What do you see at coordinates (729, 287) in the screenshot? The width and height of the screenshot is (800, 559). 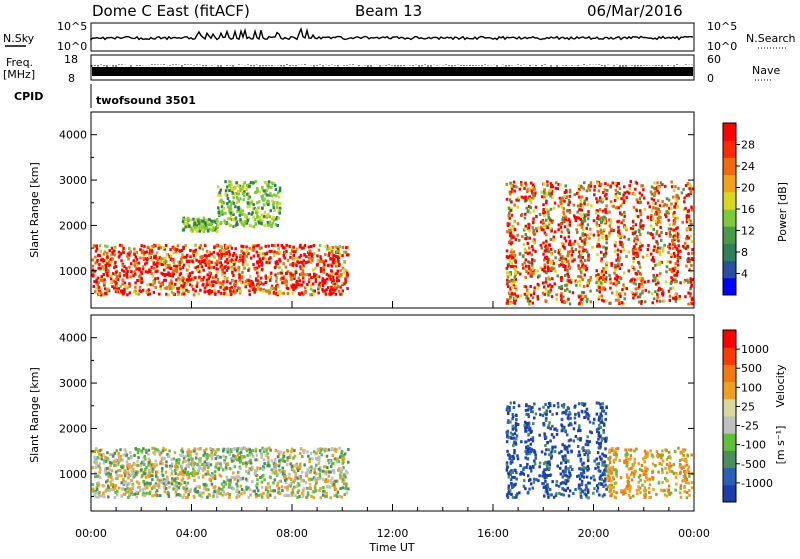 I see `colorbar-segment` at bounding box center [729, 287].